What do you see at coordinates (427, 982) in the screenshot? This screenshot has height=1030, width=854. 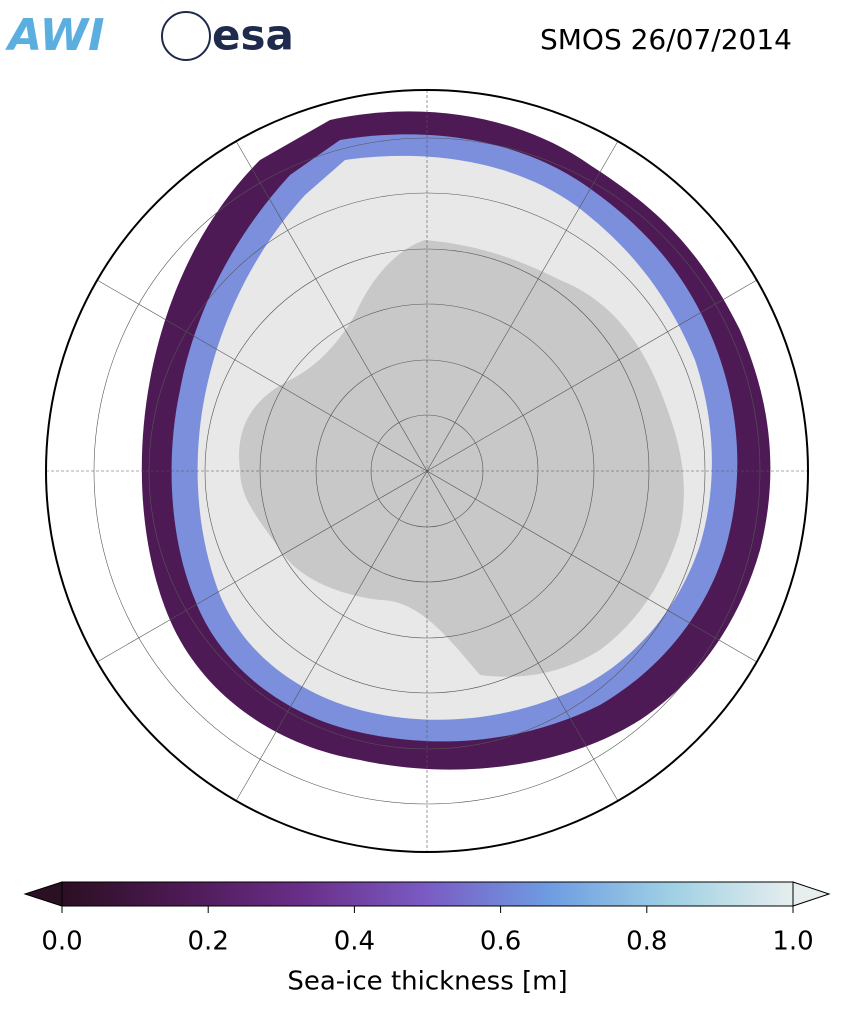 I see `colorbar-label: Sea-ice thickness [m]` at bounding box center [427, 982].